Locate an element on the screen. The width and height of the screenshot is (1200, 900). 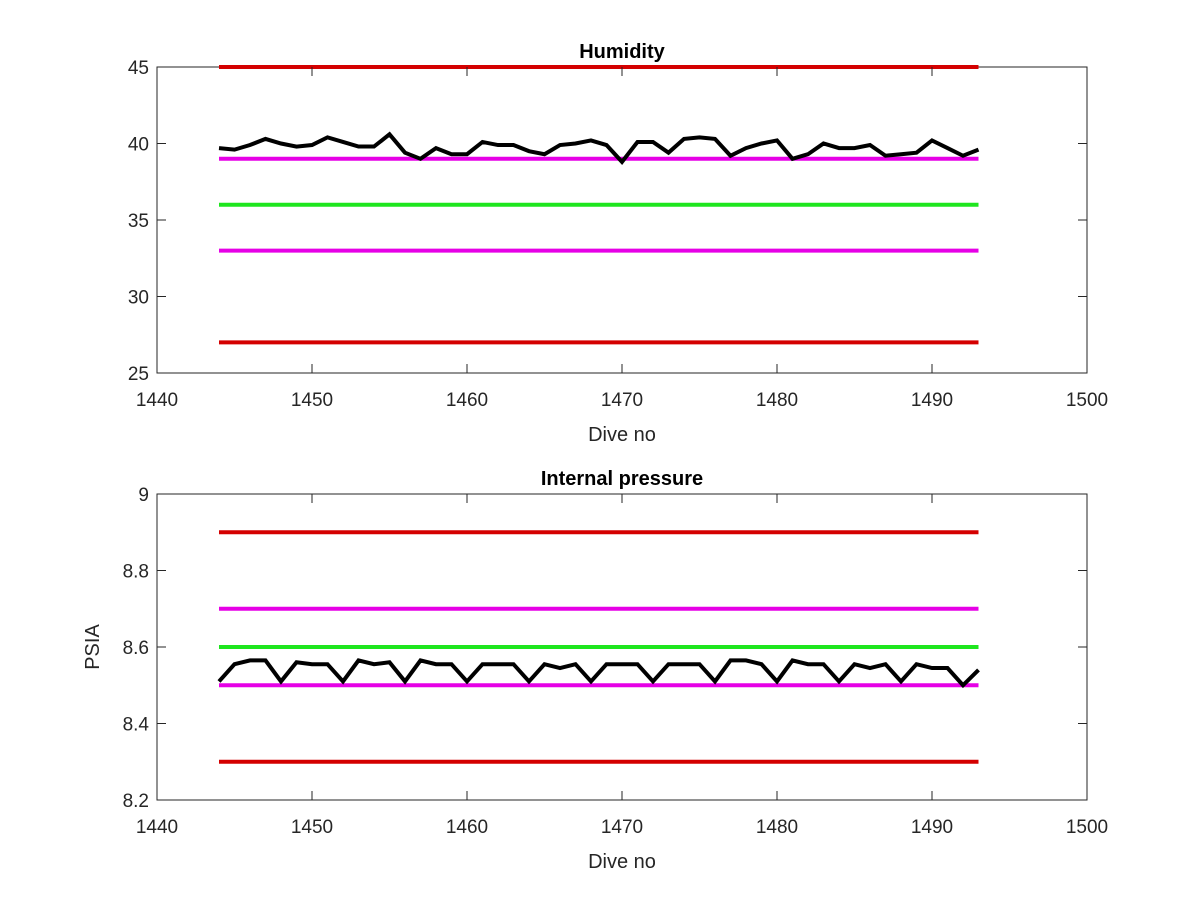
y-tick-label: 8.6 is located at coordinates (136, 648).